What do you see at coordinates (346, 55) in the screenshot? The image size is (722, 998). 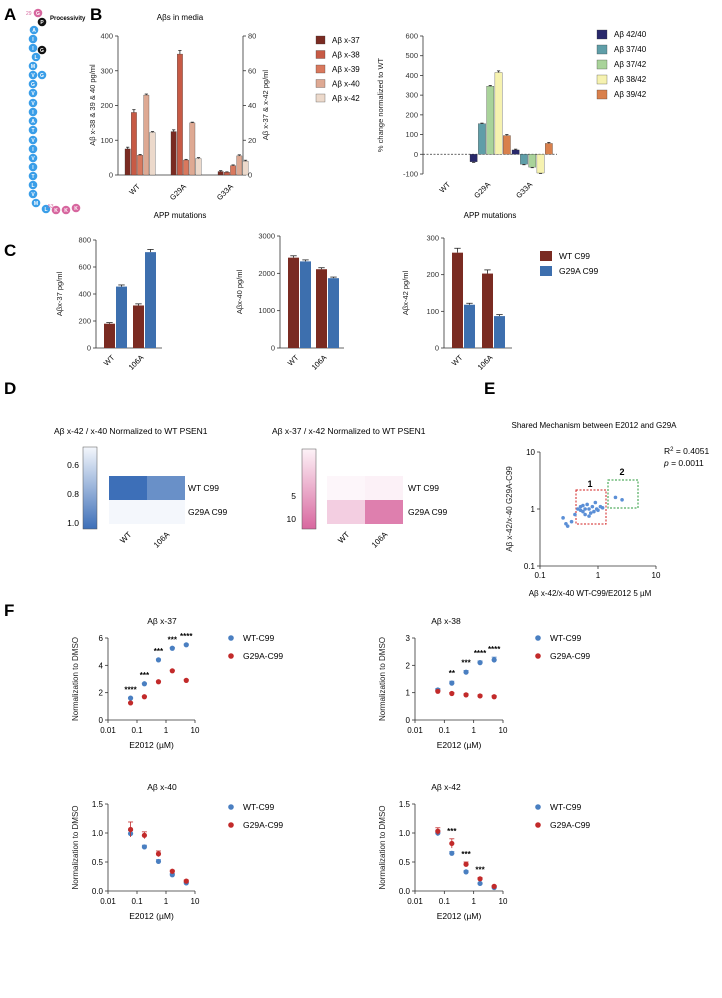 I see `legend-label: Aβ x-38` at bounding box center [346, 55].